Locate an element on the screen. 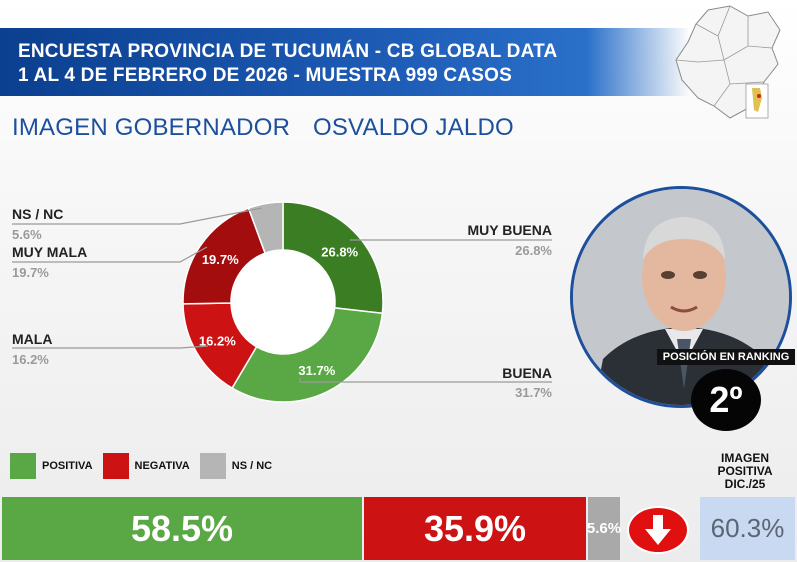 Image resolution: width=797 pixels, height=562 pixels. legend-item-positiva: POSITIVA is located at coordinates (51, 466).